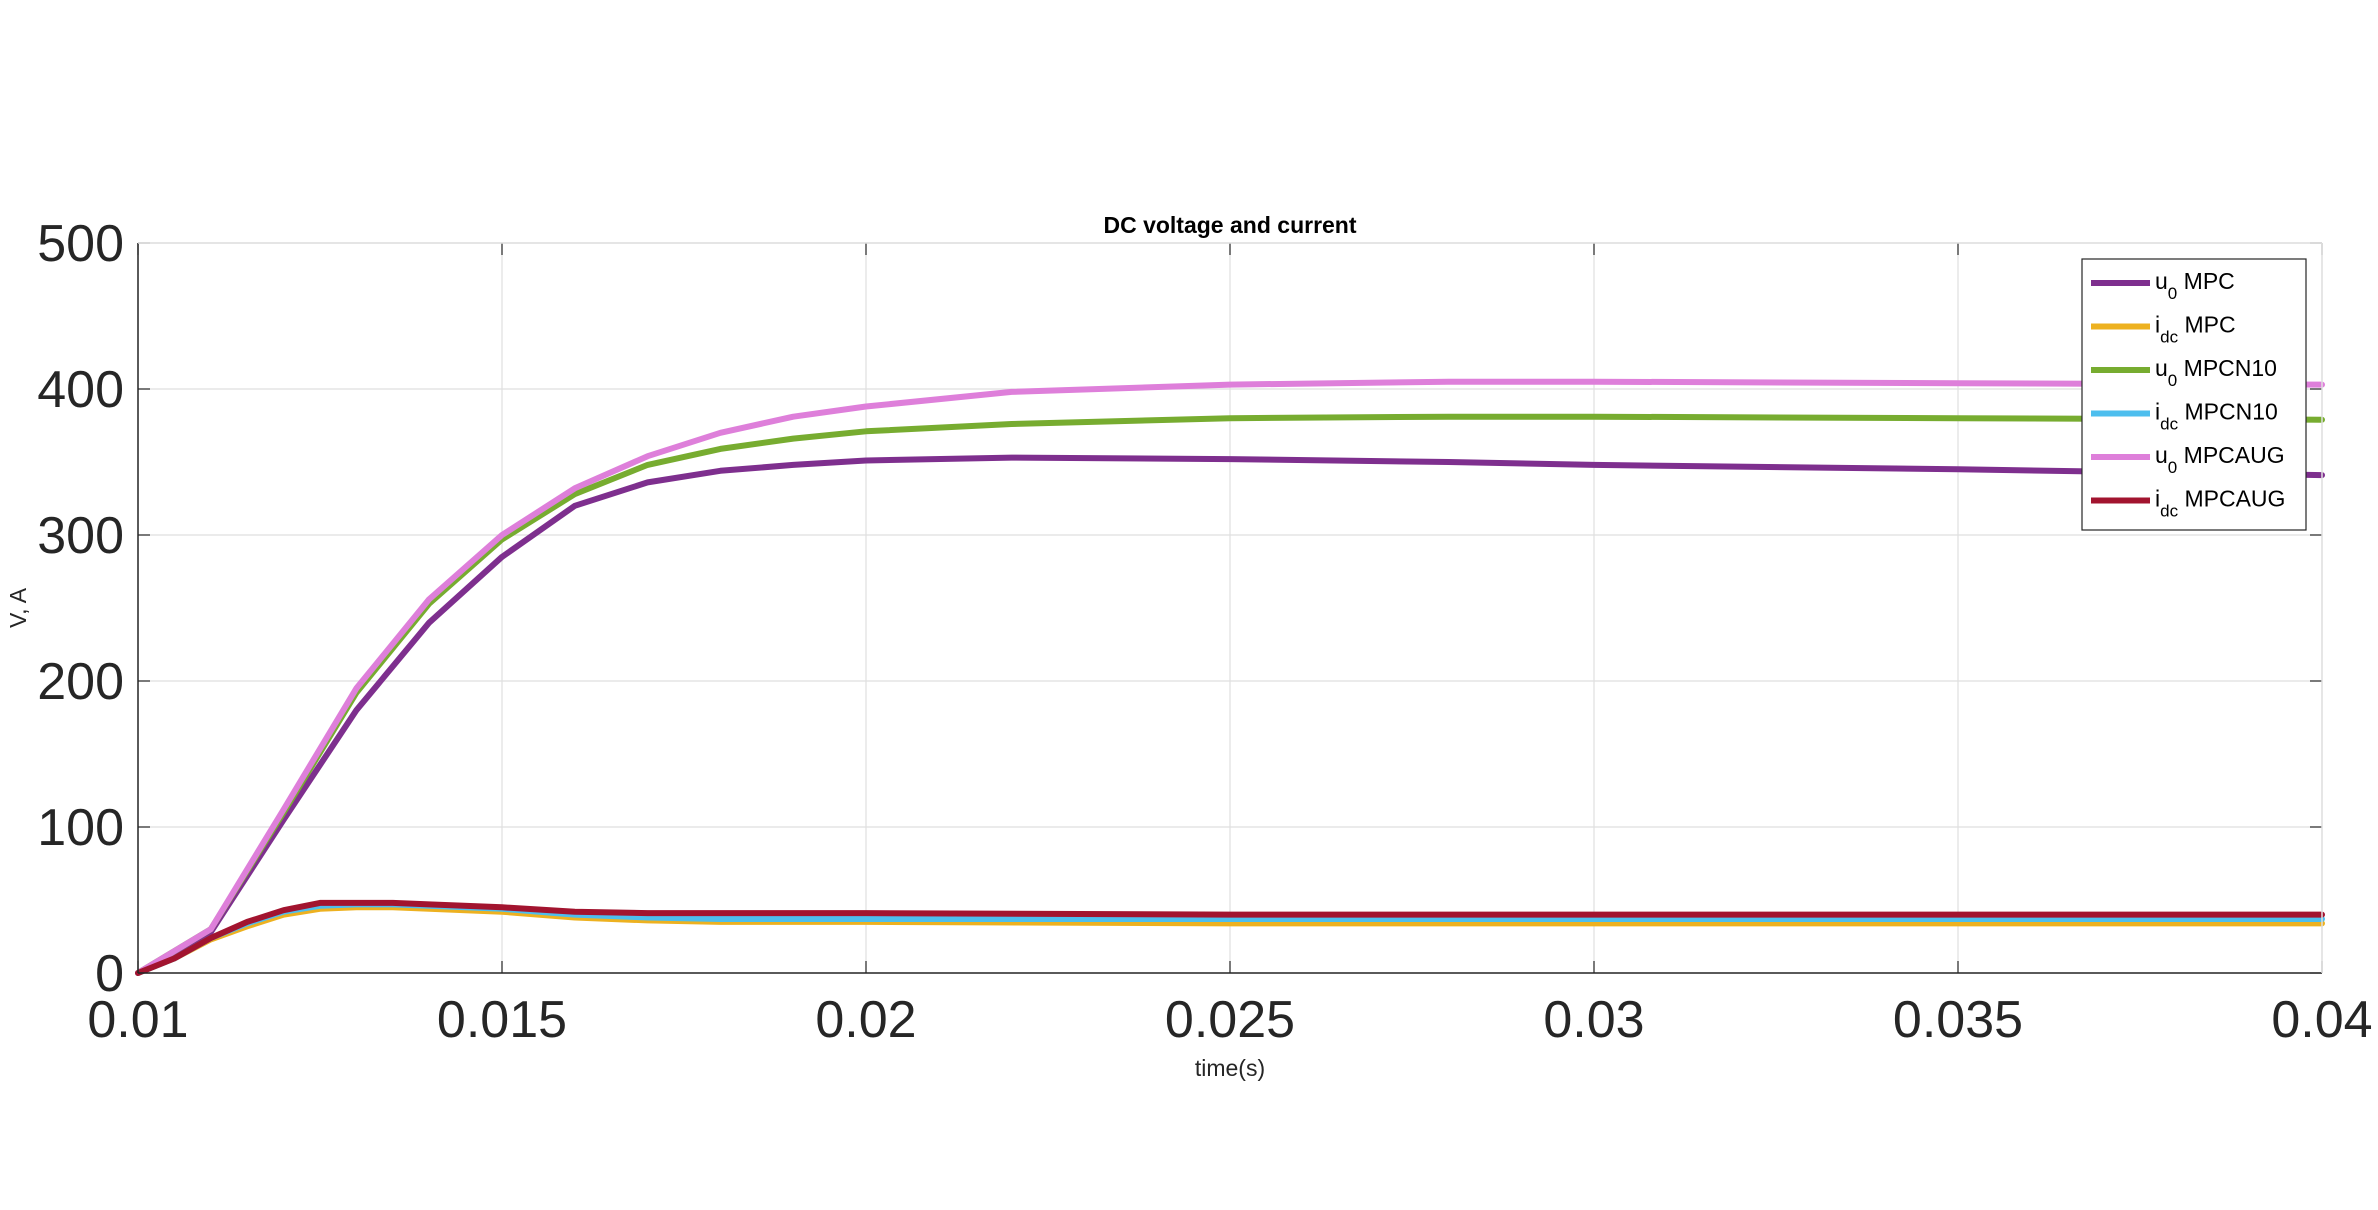 Image resolution: width=2378 pixels, height=1210 pixels. What do you see at coordinates (502, 1020) in the screenshot?
I see `x-tick-label: 0.015` at bounding box center [502, 1020].